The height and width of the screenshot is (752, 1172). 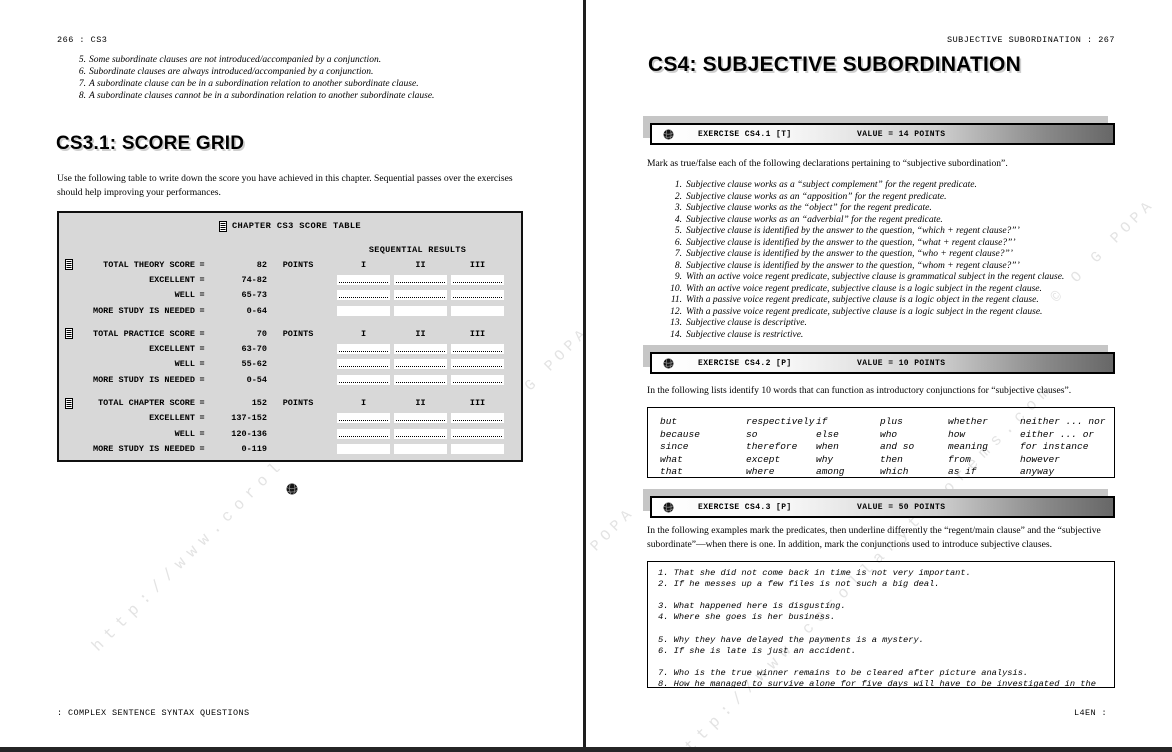 What do you see at coordinates (968, 421) in the screenshot?
I see `word-item: whether` at bounding box center [968, 421].